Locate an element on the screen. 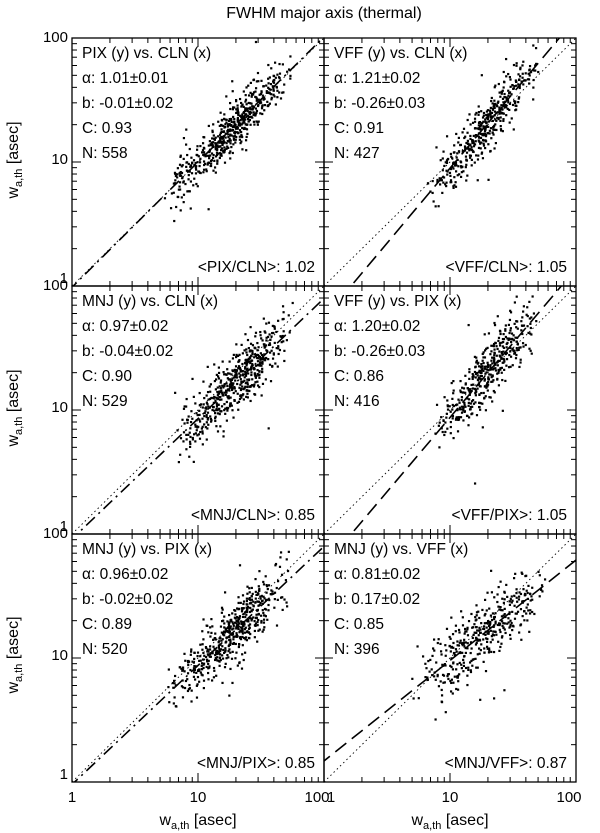  panel-title: MNJ (y) vs. CLN (x) is located at coordinates (150, 301).